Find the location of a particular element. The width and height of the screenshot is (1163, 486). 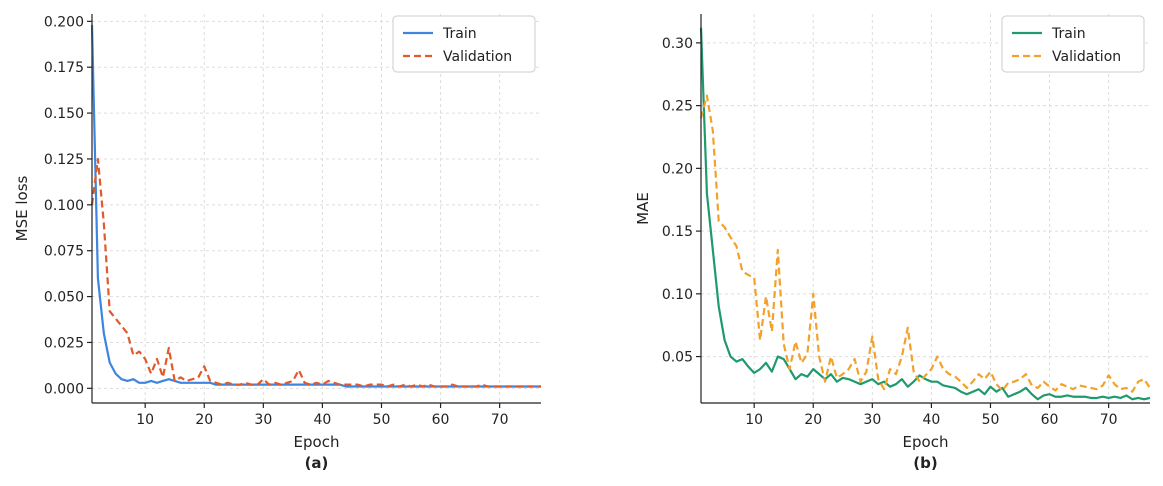

y-tick-label: 0.125 is located at coordinates (64, 160).